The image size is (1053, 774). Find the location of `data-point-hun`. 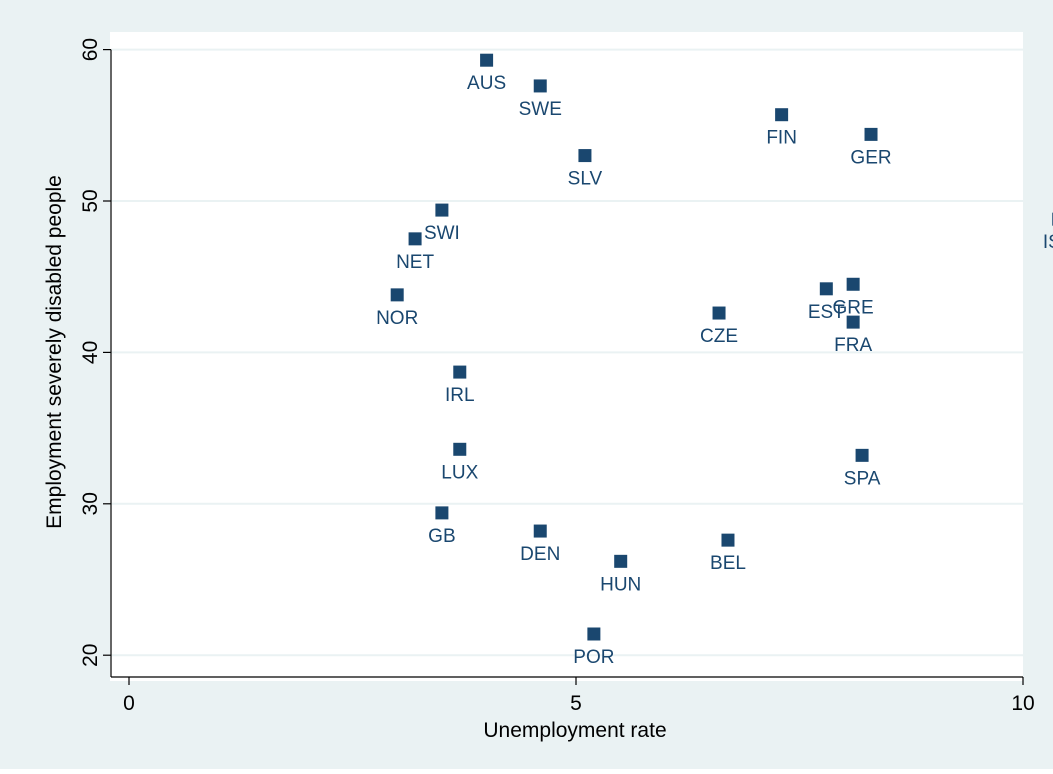

data-point-hun is located at coordinates (621, 561).